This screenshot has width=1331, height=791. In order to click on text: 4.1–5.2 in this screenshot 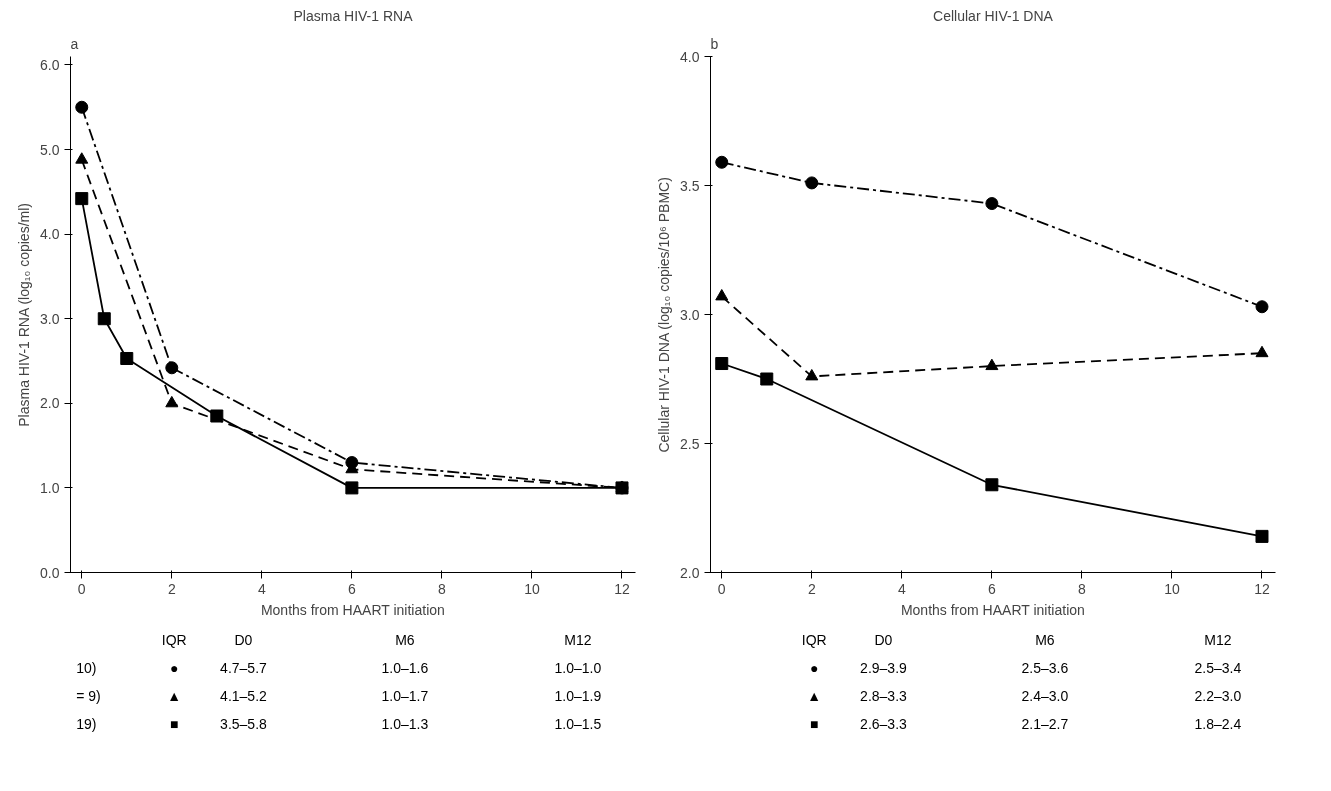, I will do `click(244, 695)`.